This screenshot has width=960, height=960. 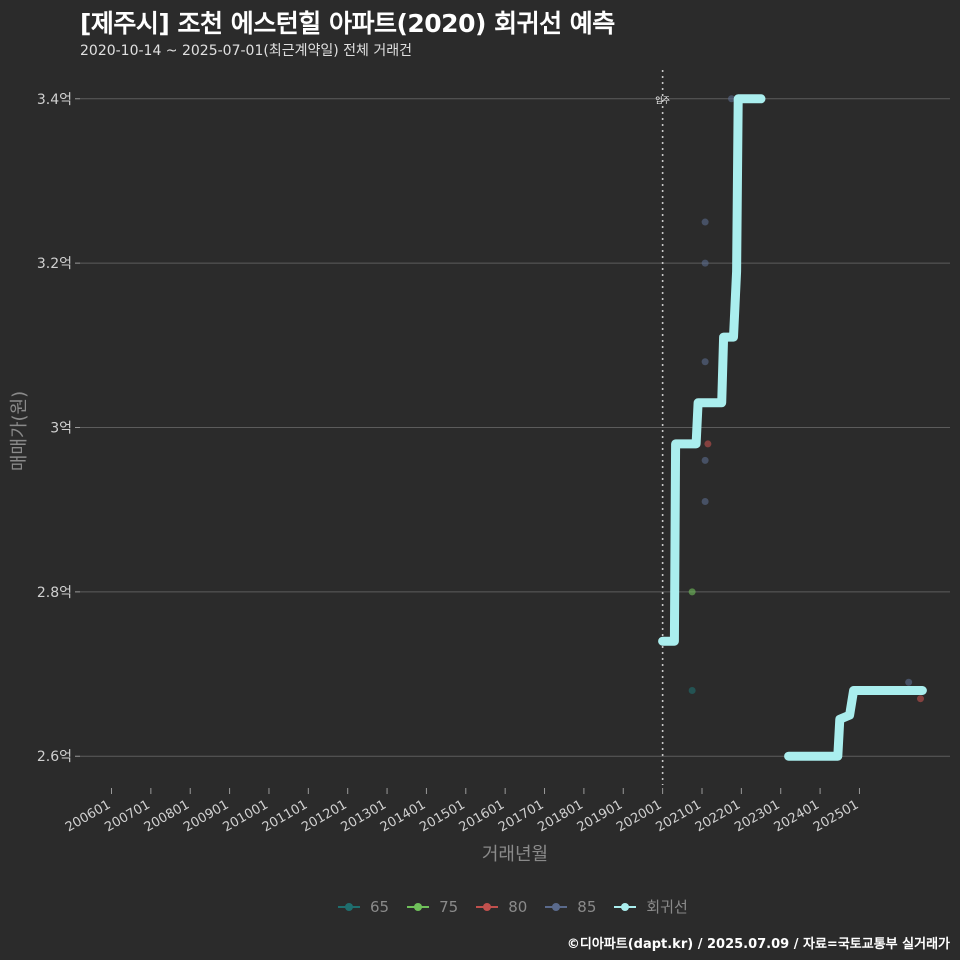 What do you see at coordinates (570, 907) in the screenshot?
I see `legend-item-85: 85` at bounding box center [570, 907].